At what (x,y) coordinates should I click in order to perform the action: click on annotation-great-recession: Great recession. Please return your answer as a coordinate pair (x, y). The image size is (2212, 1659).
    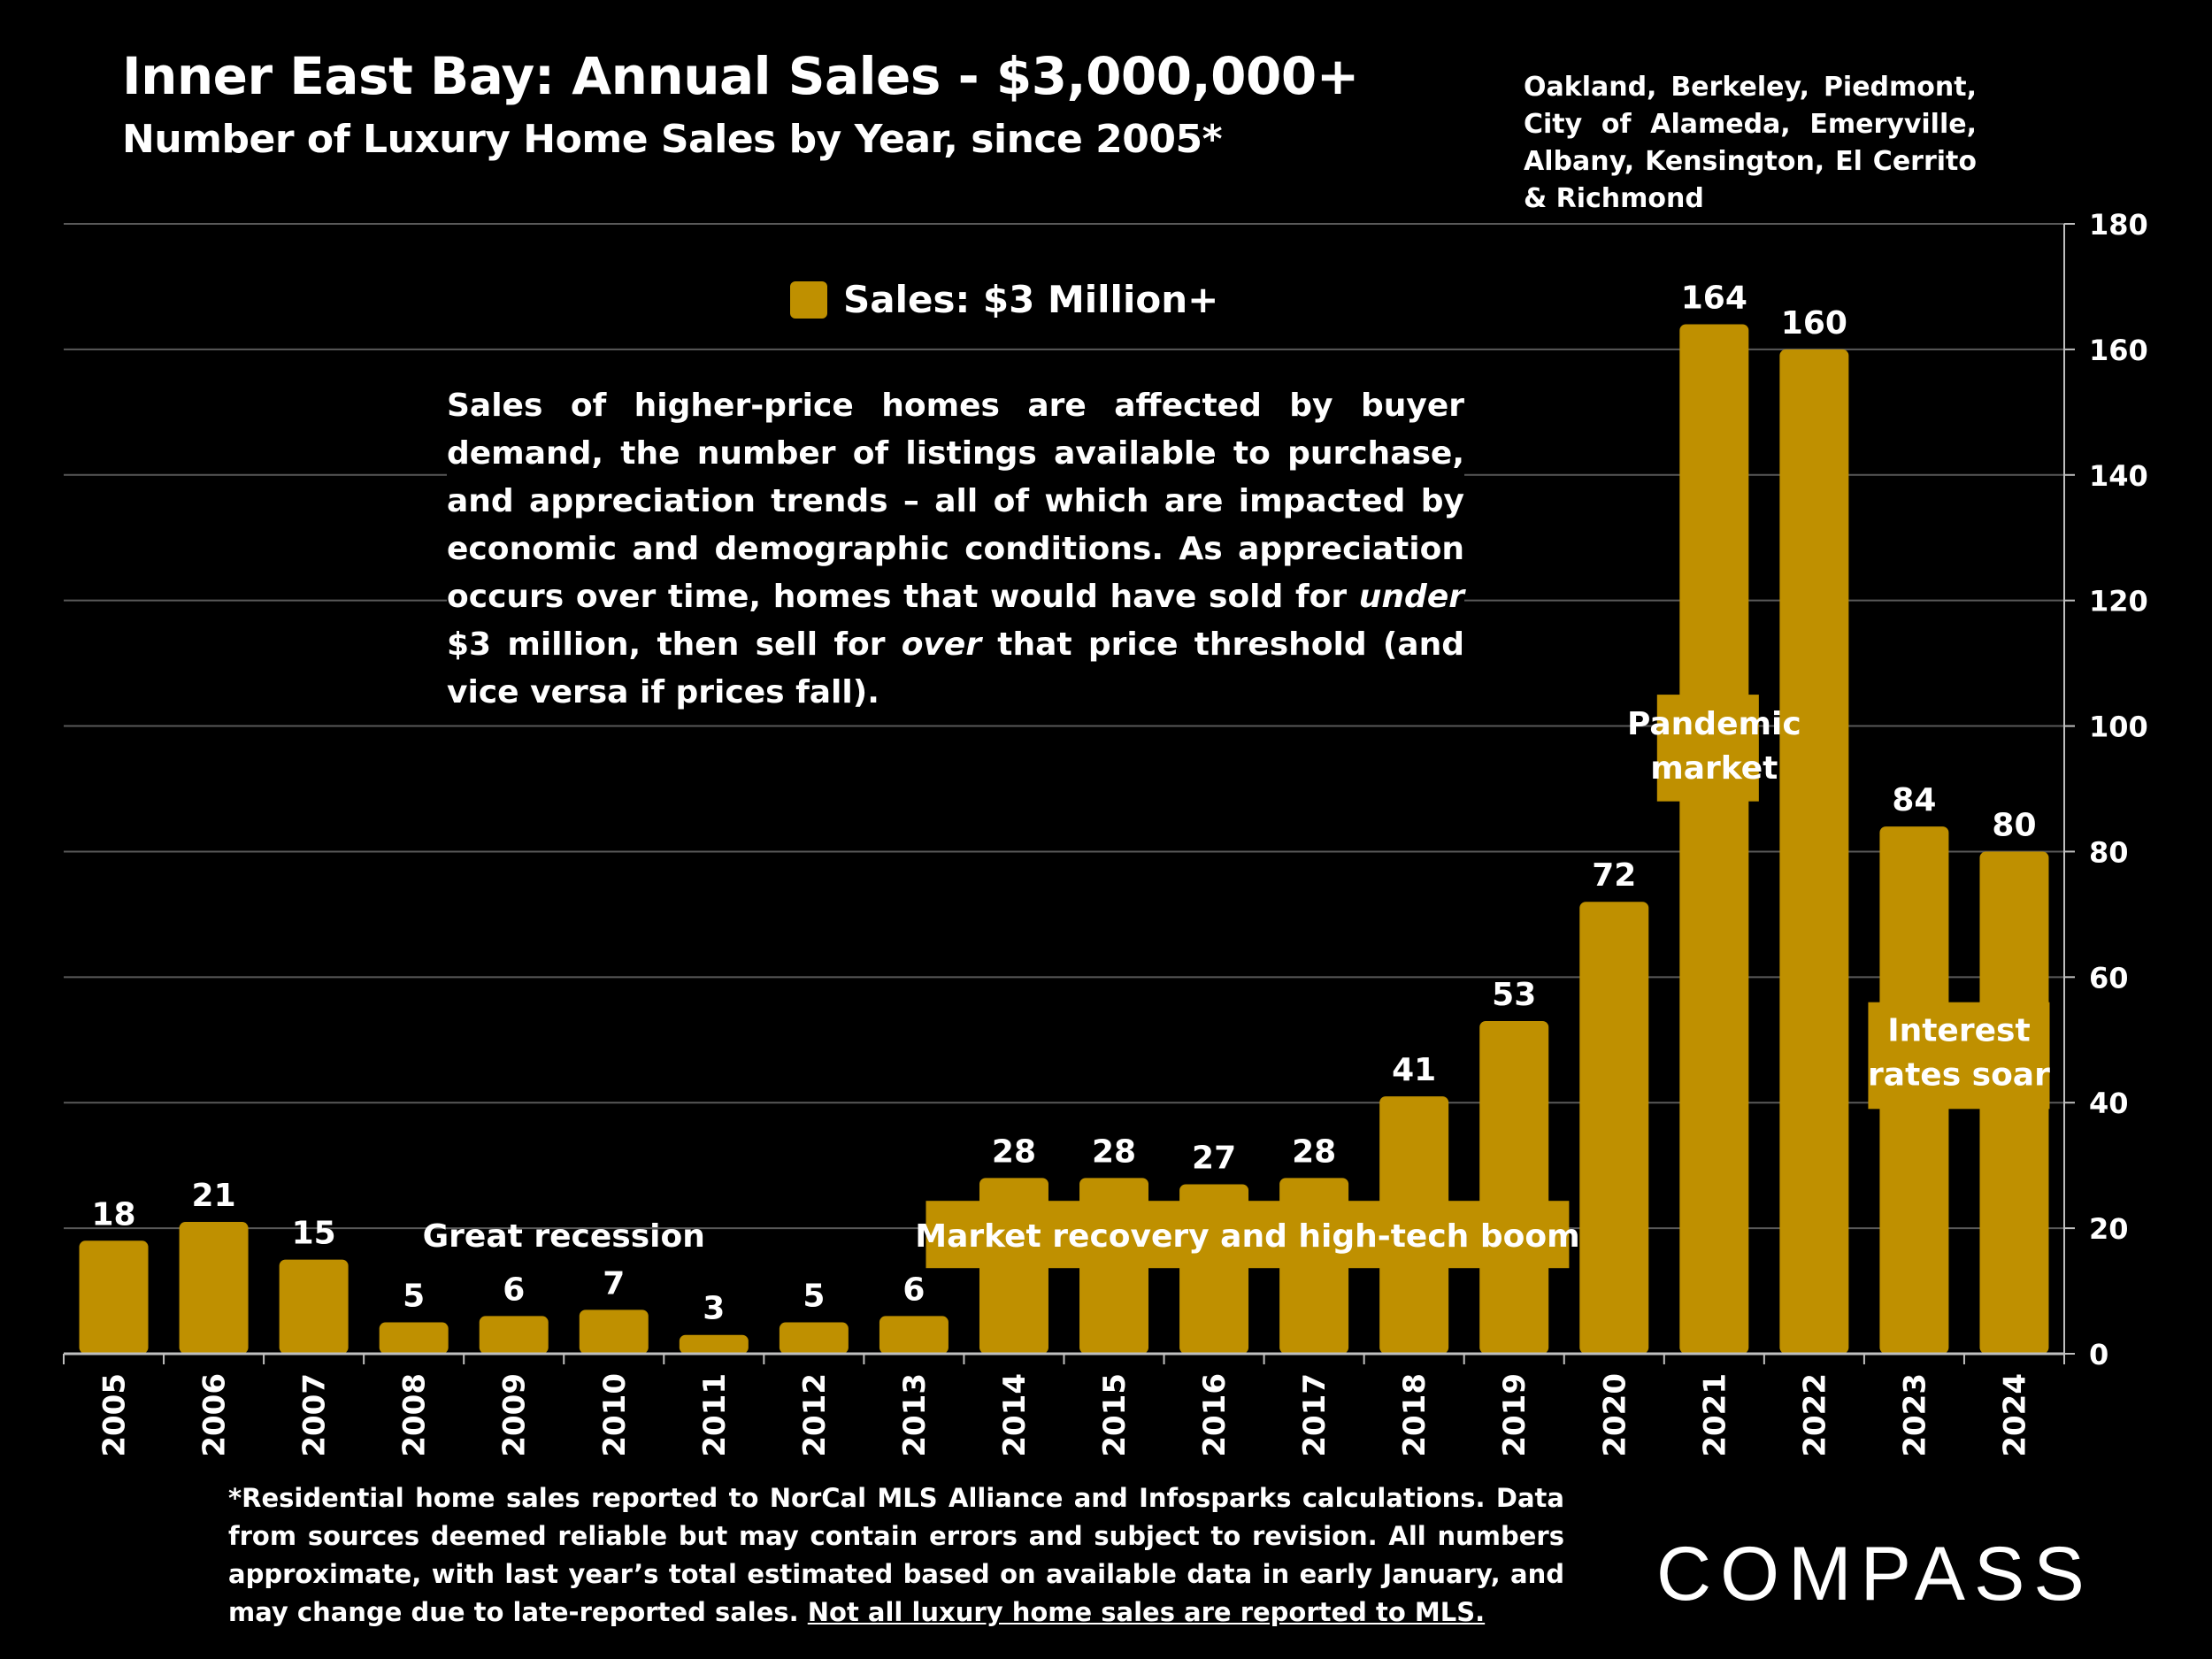
    Looking at the image, I should click on (564, 1236).